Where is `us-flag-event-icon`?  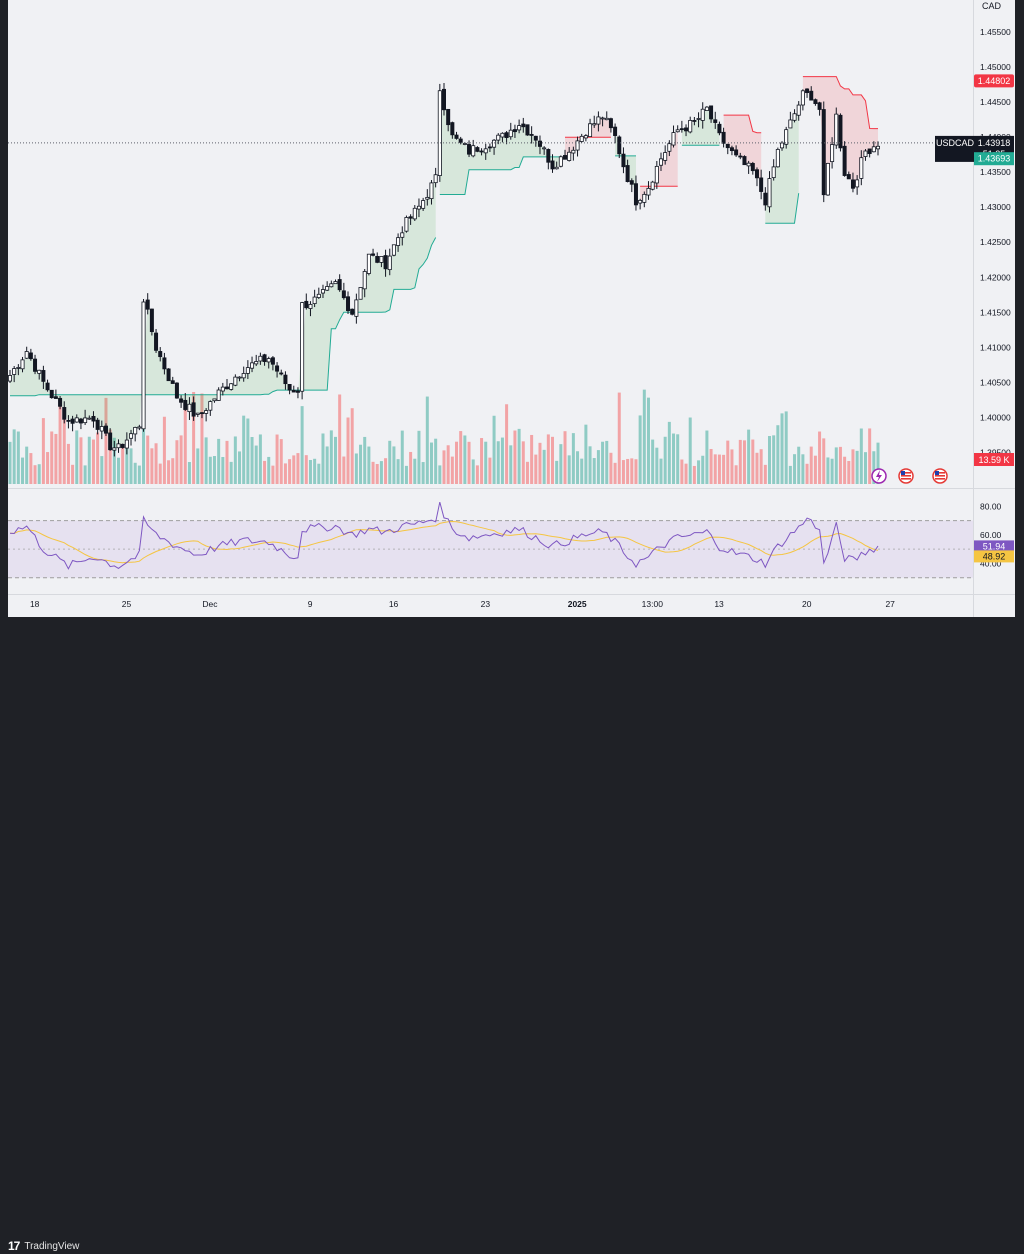 us-flag-event-icon is located at coordinates (906, 476).